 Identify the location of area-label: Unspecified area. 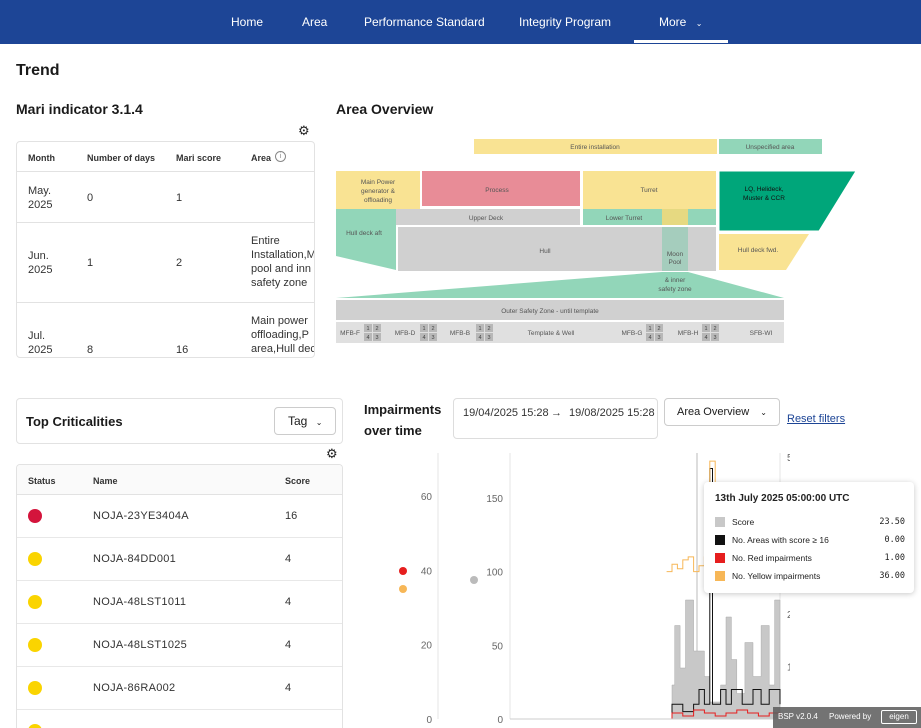
(770, 147).